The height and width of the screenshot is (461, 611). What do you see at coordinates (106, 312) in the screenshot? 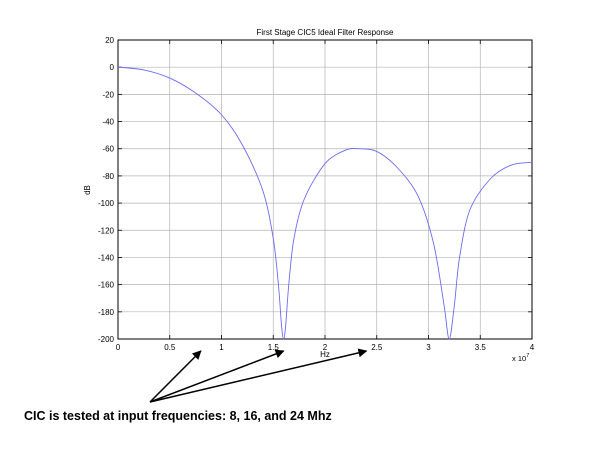
I see `y-tick-label: -180` at bounding box center [106, 312].